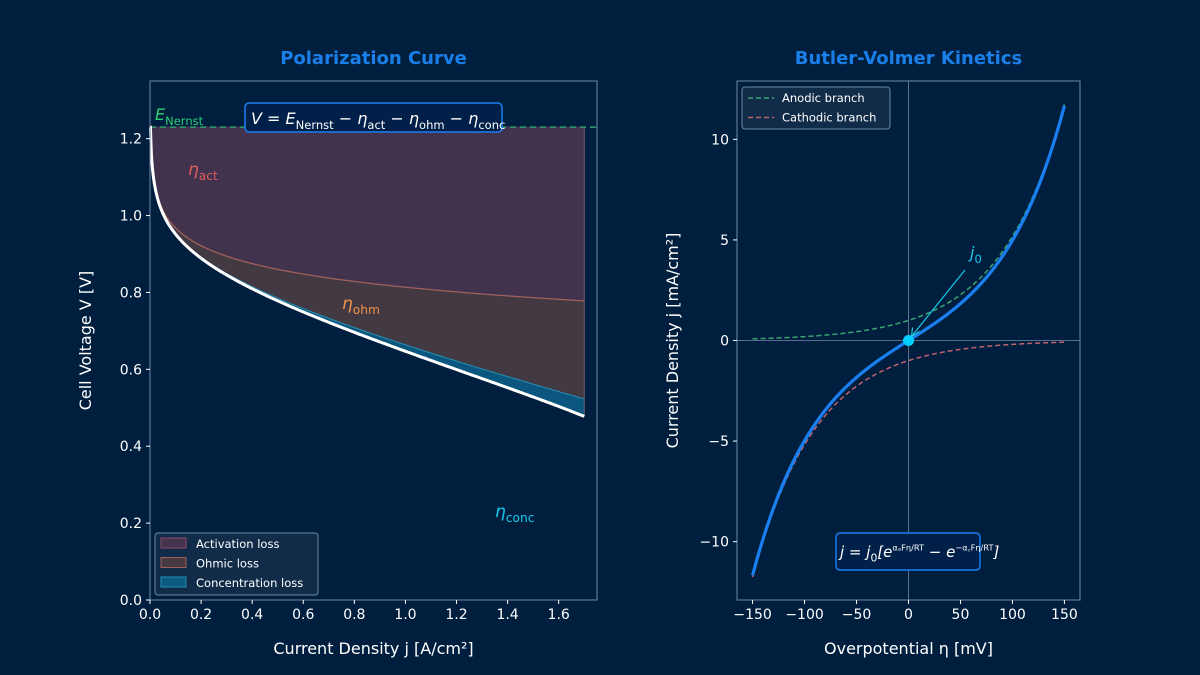 The image size is (1200, 675). What do you see at coordinates (752, 615) in the screenshot?
I see `x-tick-label: −150` at bounding box center [752, 615].